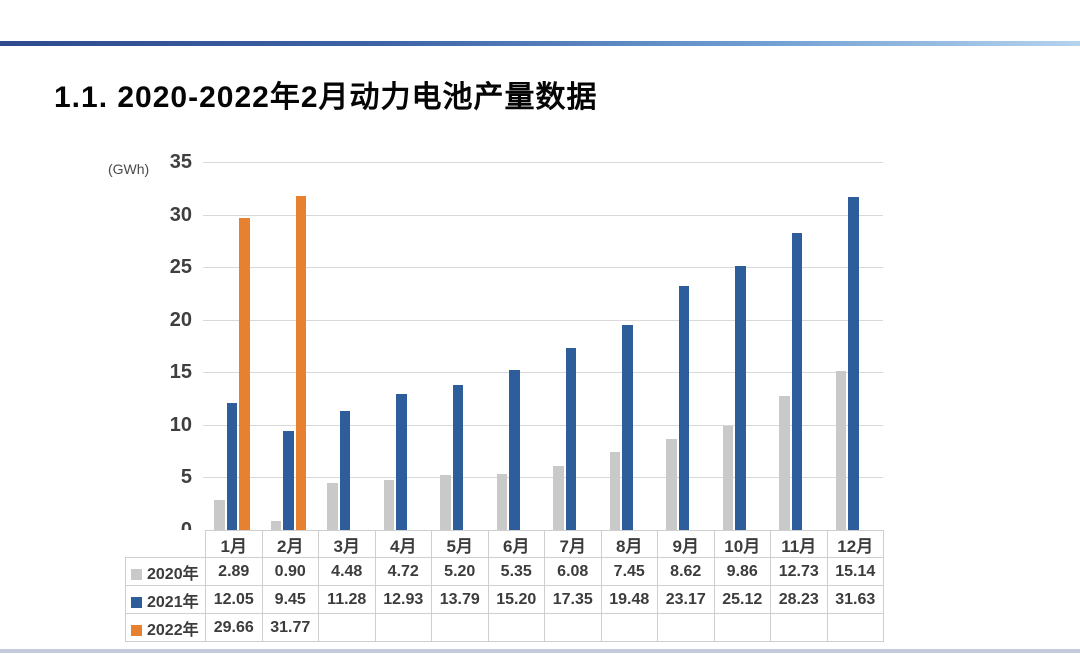 The height and width of the screenshot is (655, 1080). What do you see at coordinates (799, 627) in the screenshot?
I see `value-cell-2022年-11月` at bounding box center [799, 627].